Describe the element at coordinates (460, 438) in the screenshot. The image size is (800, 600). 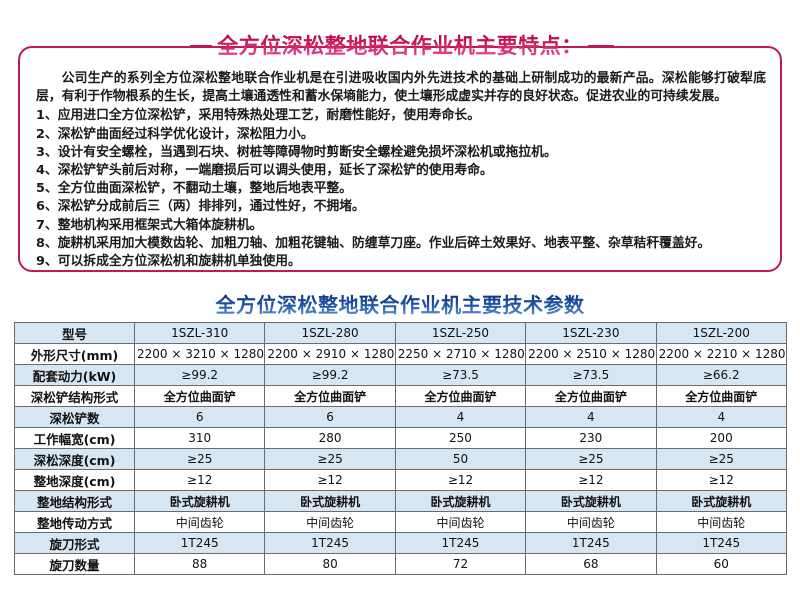
I see `table-cell: 250` at that location.